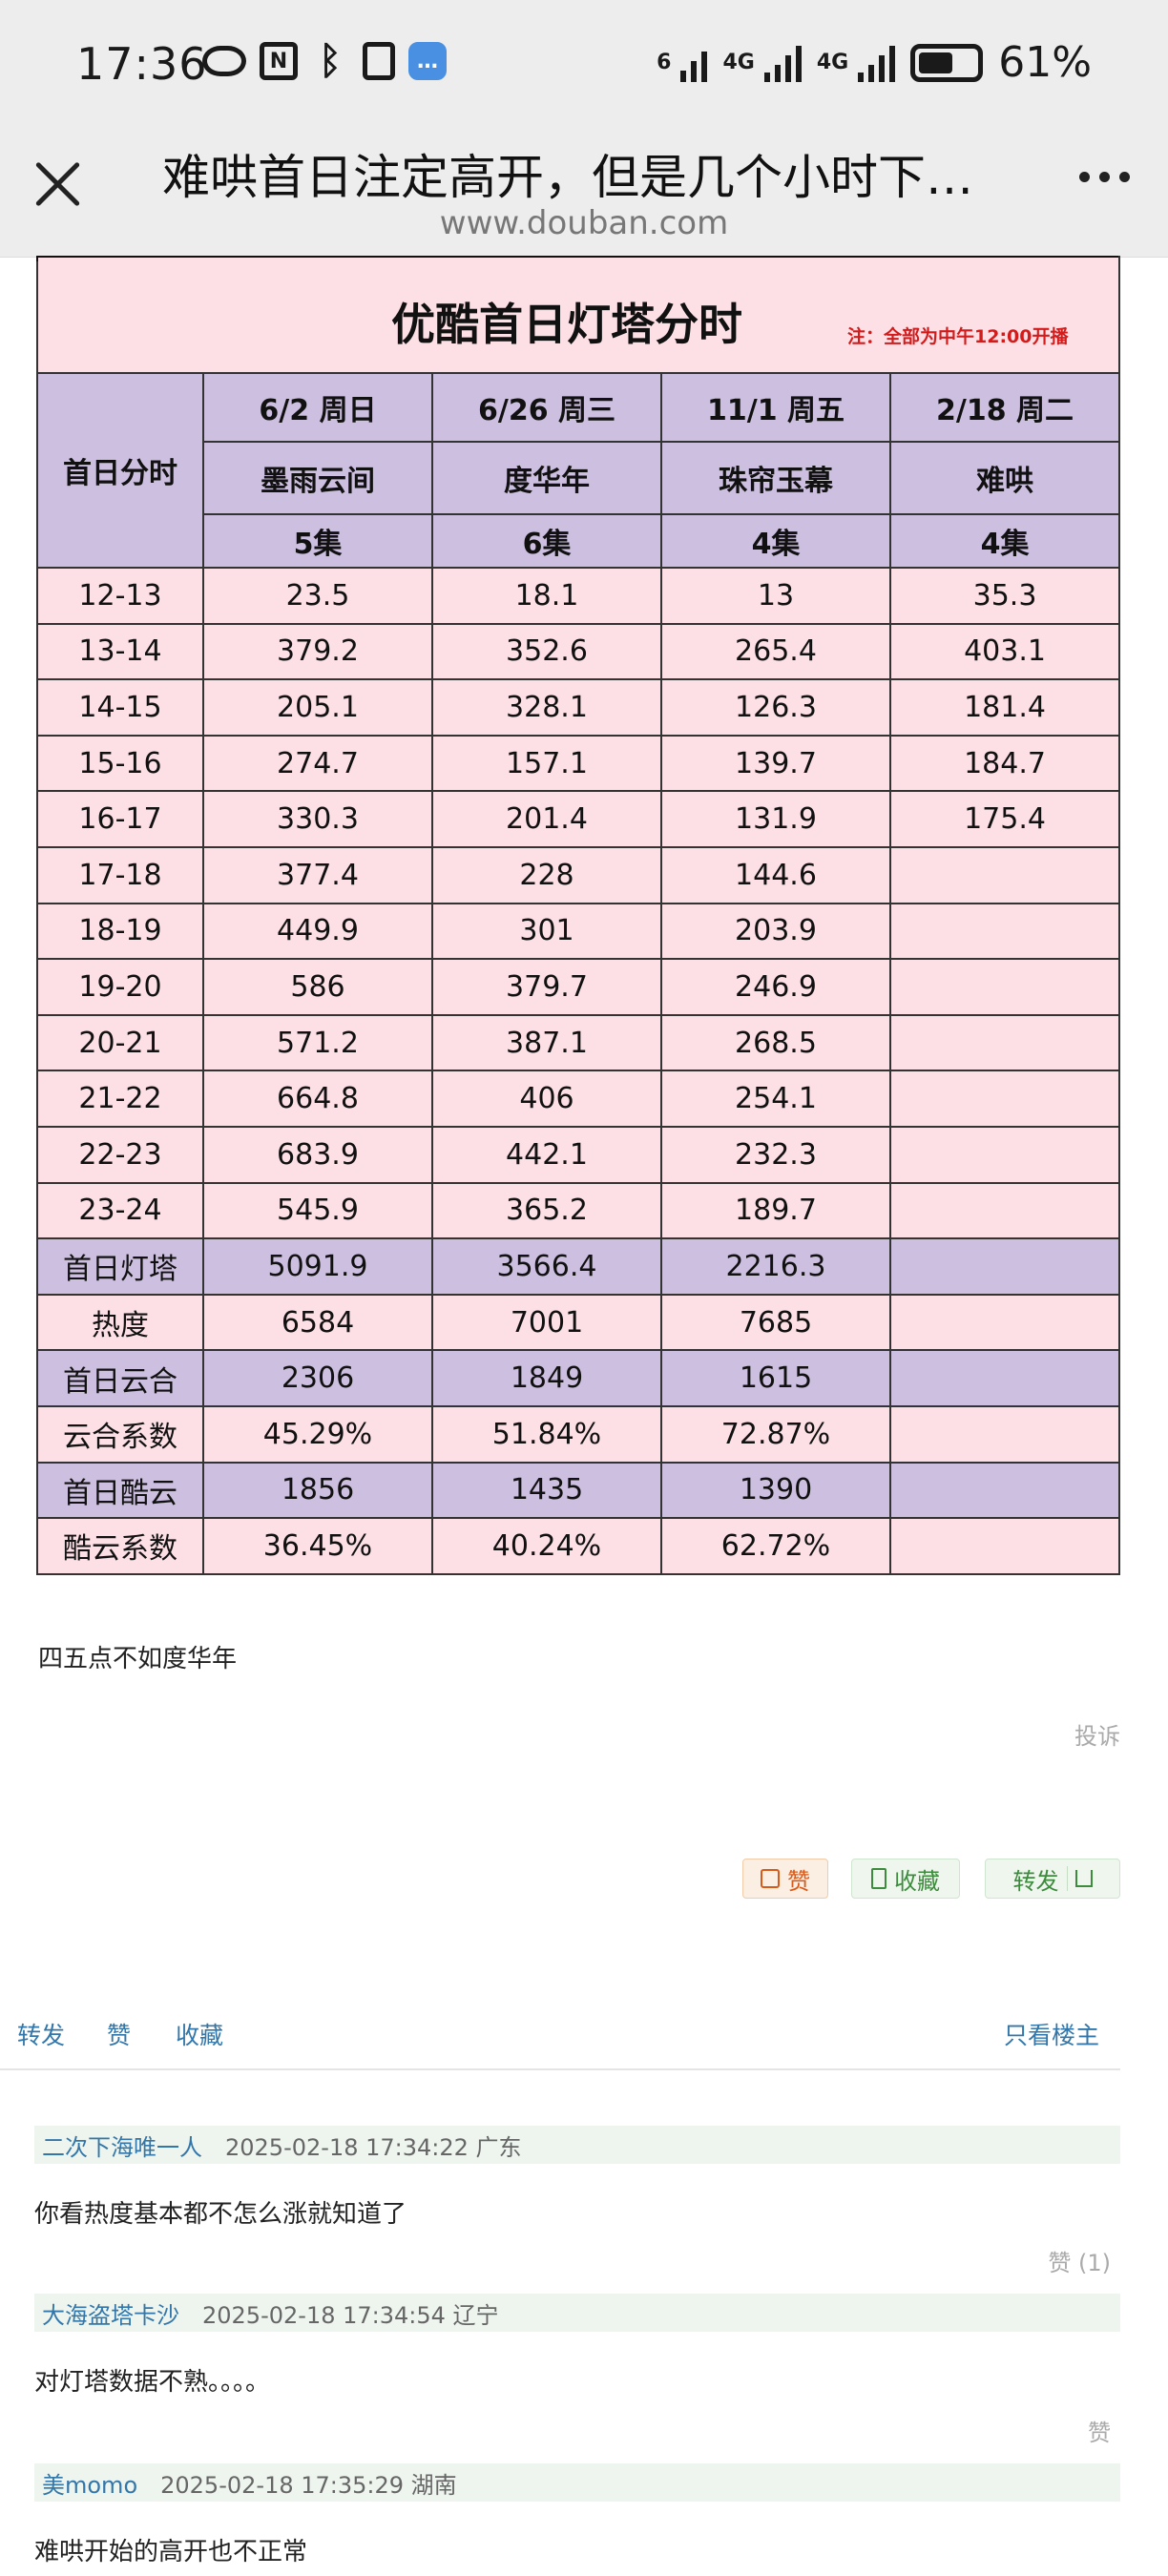  I want to click on table-cell: 157.1, so click(546, 763).